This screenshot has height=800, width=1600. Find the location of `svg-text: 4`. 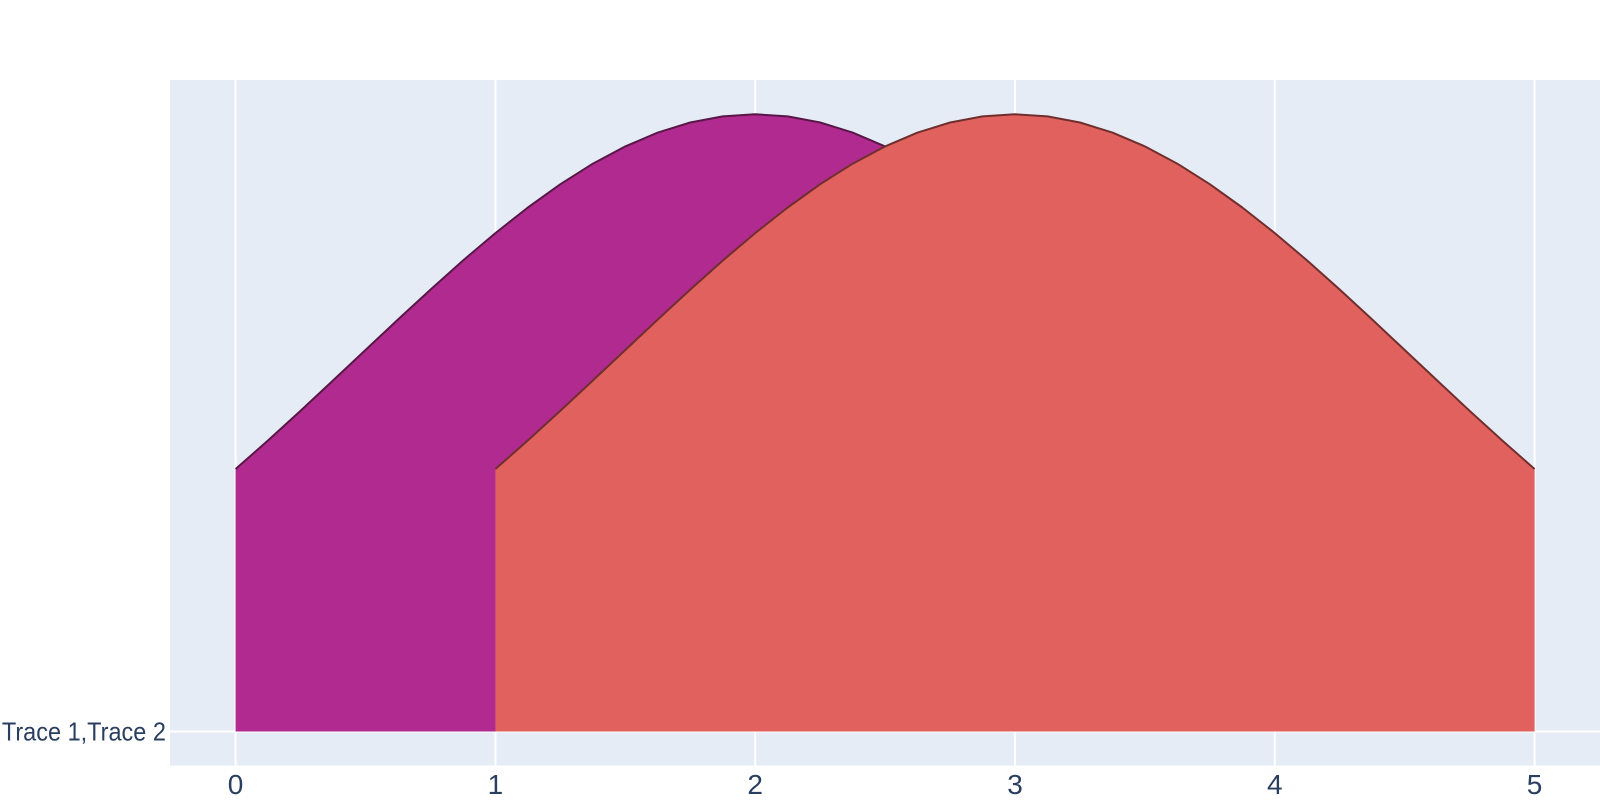

svg-text: 4 is located at coordinates (1275, 784).